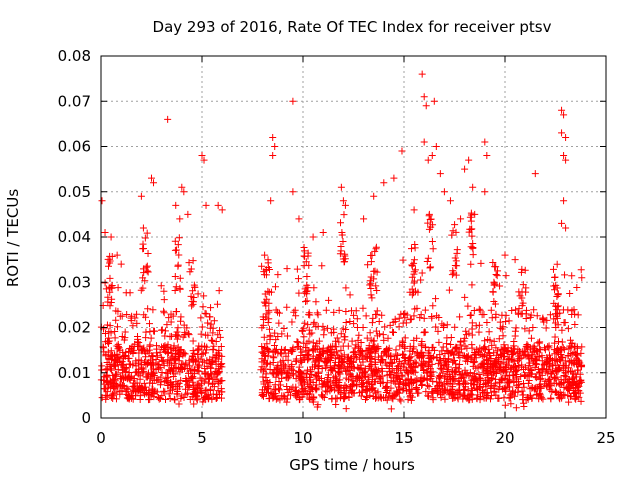 Image resolution: width=640 pixels, height=480 pixels. Describe the element at coordinates (504, 438) in the screenshot. I see `x-tick-label: 20` at that location.